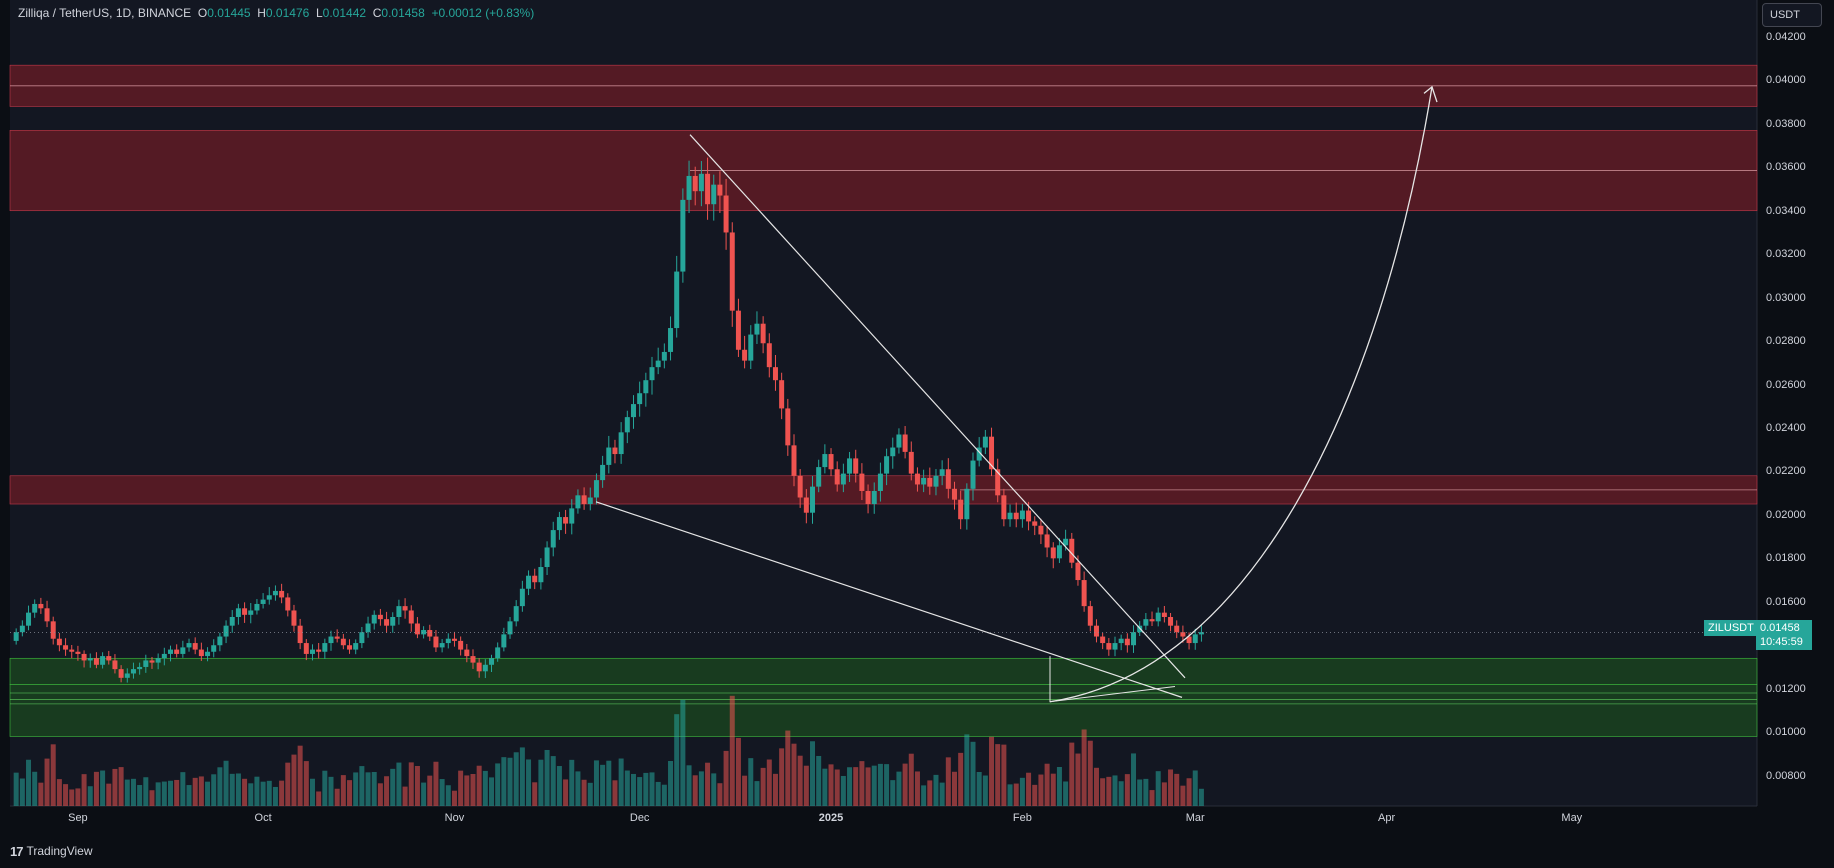  What do you see at coordinates (1786, 341) in the screenshot?
I see `price-tick-label: 0.02800` at bounding box center [1786, 341].